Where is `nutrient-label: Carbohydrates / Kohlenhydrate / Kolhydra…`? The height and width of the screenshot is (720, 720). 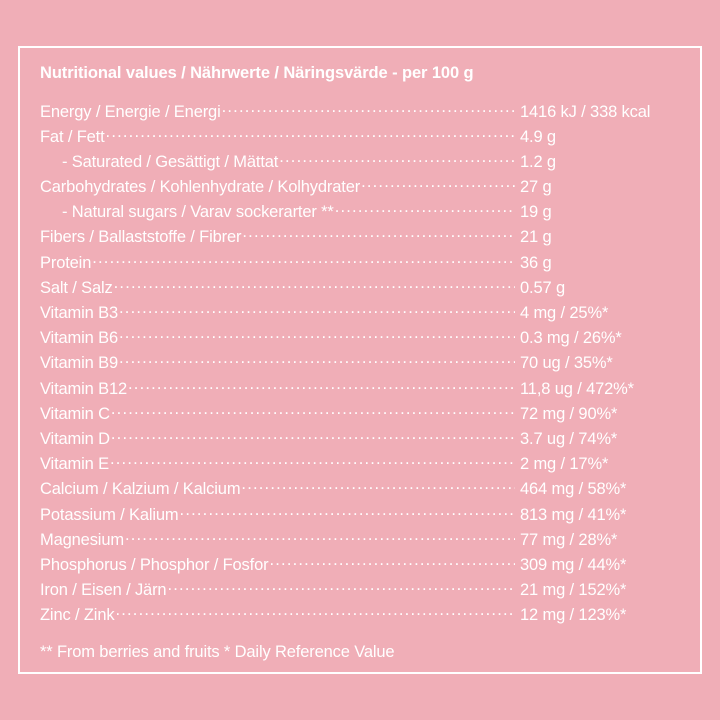
nutrient-label: Carbohydrates / Kohlenhydrate / Kolhydra… is located at coordinates (200, 187).